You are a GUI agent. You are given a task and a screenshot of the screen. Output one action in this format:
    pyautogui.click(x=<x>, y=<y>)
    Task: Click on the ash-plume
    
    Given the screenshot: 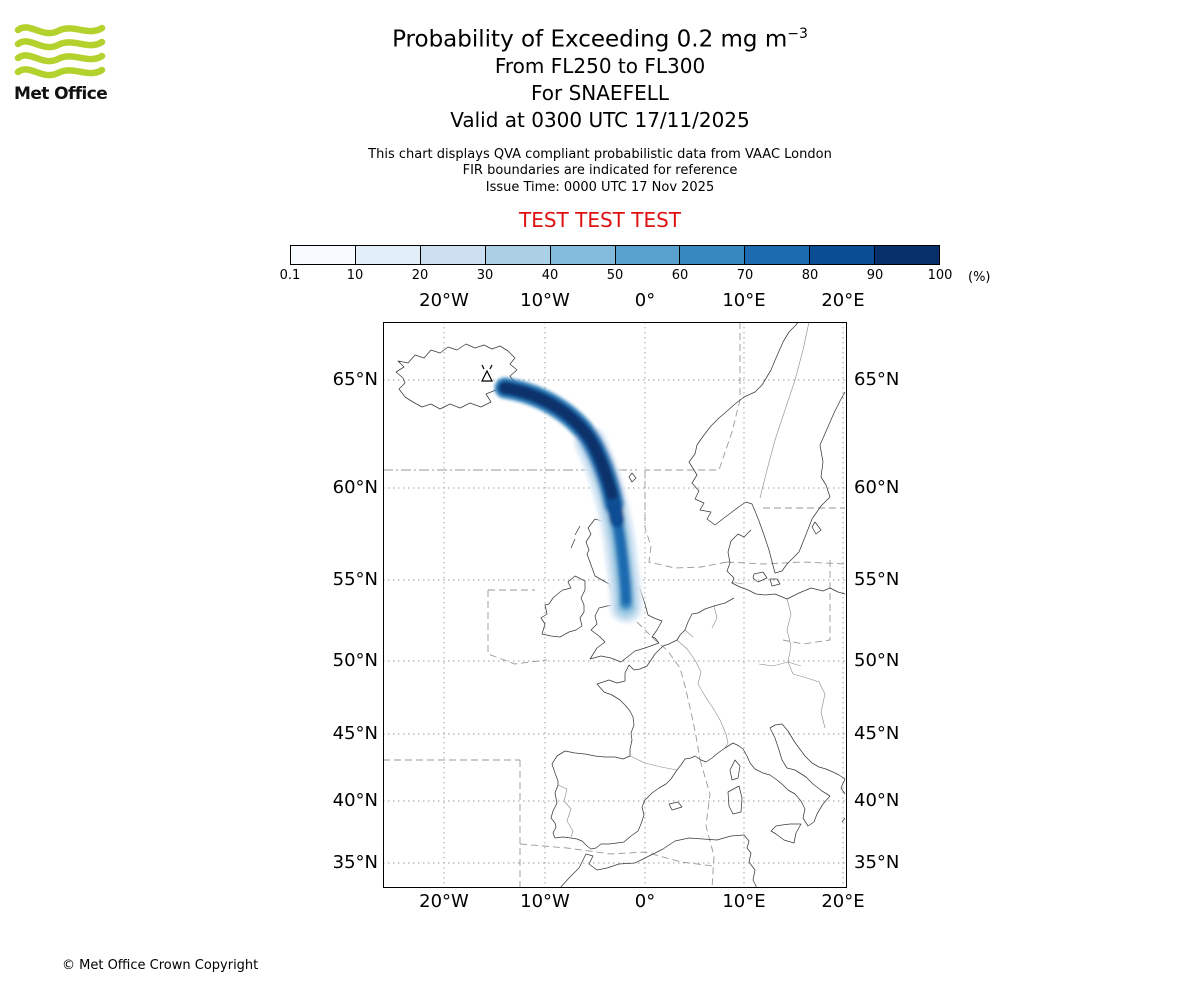 What is the action you would take?
    pyautogui.click(x=568, y=500)
    